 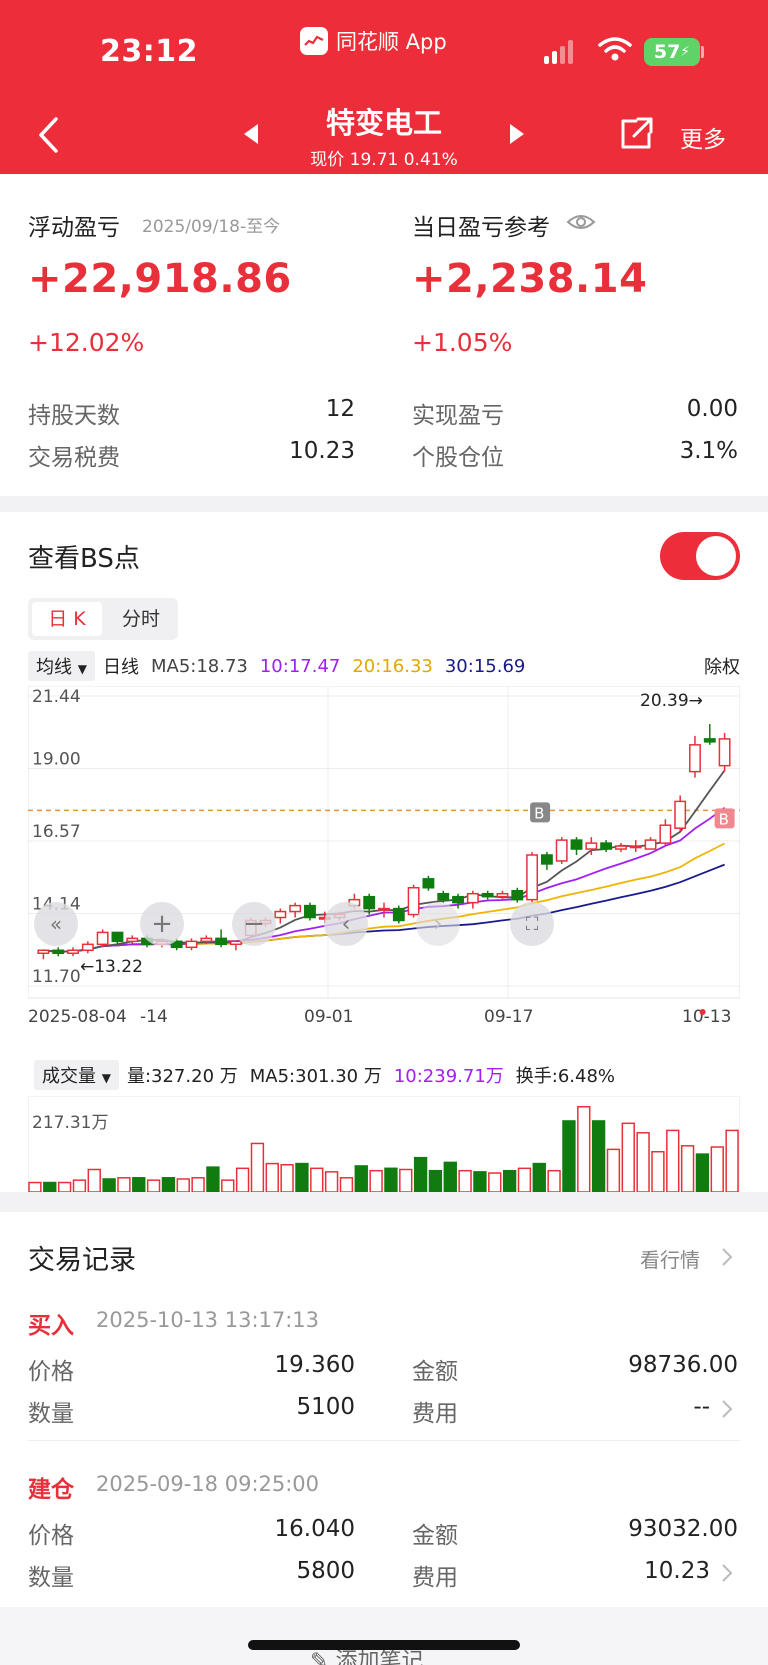 I want to click on add-note-button: ✎ 添加笔记, so click(x=366, y=1654).